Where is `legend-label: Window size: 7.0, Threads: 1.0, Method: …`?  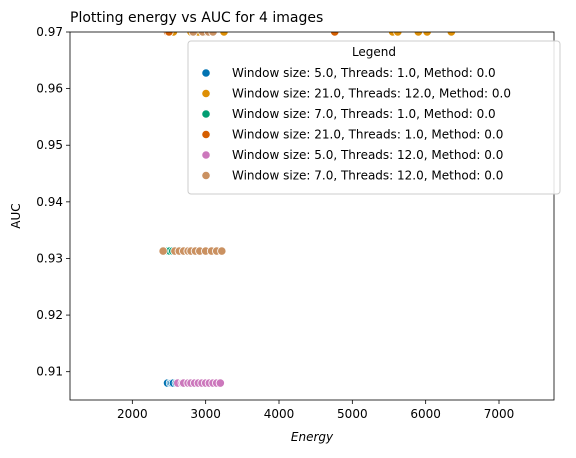 legend-label: Window size: 7.0, Threads: 1.0, Method: … is located at coordinates (364, 114).